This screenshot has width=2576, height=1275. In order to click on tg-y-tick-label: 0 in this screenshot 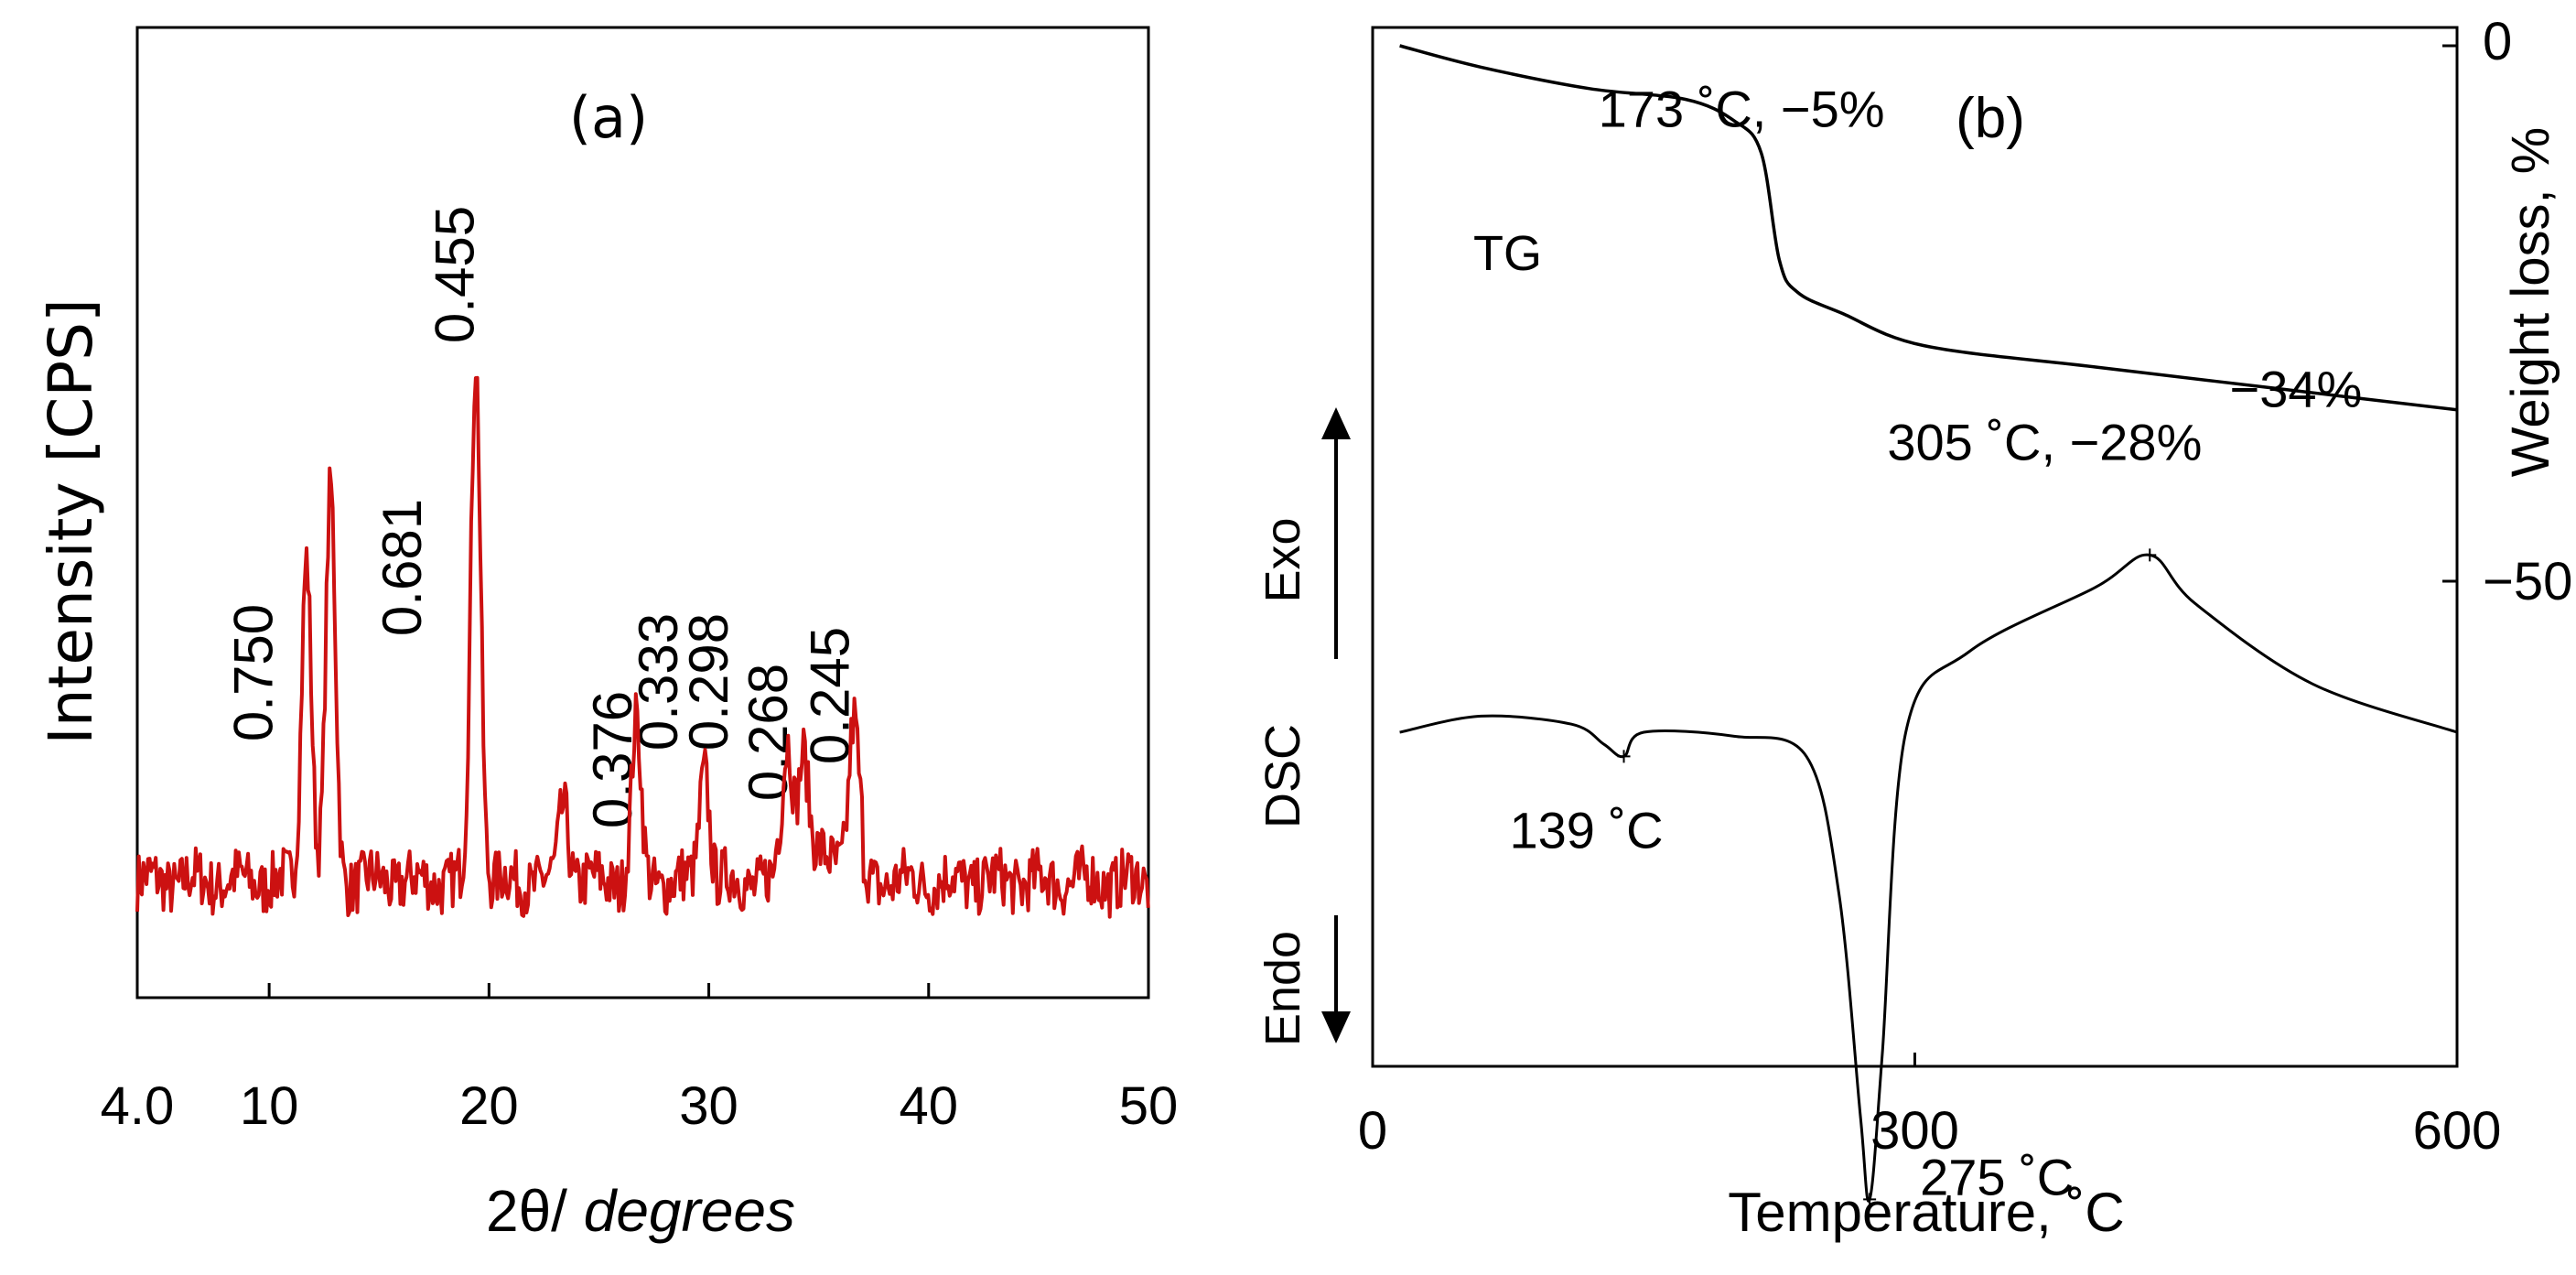, I will do `click(2497, 41)`.